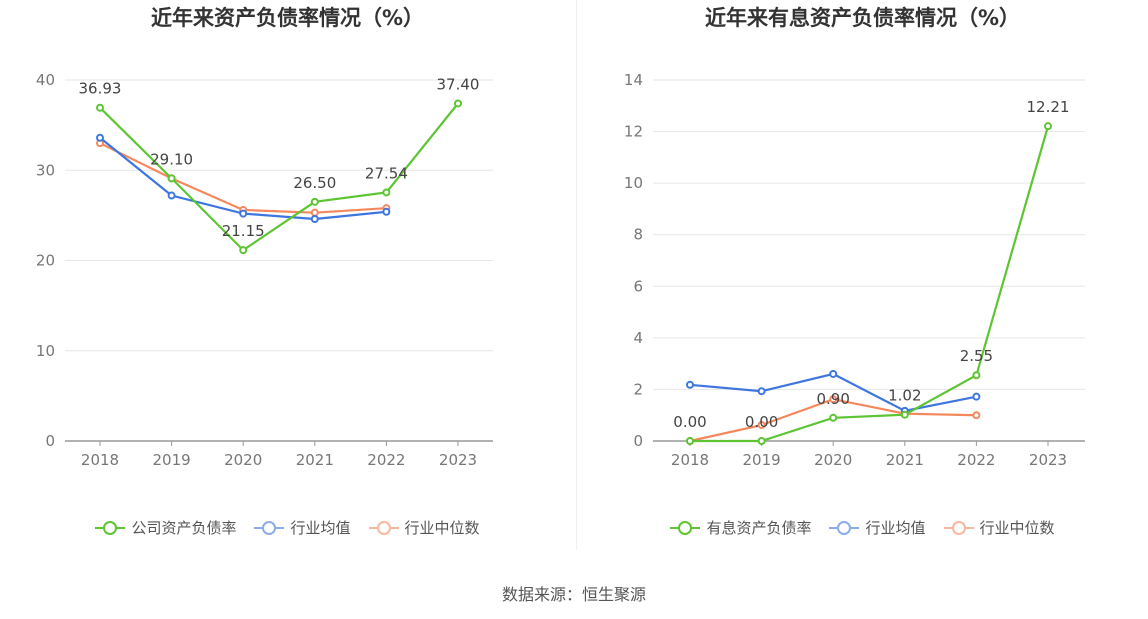  I want to click on data-label: 37.40, so click(458, 84).